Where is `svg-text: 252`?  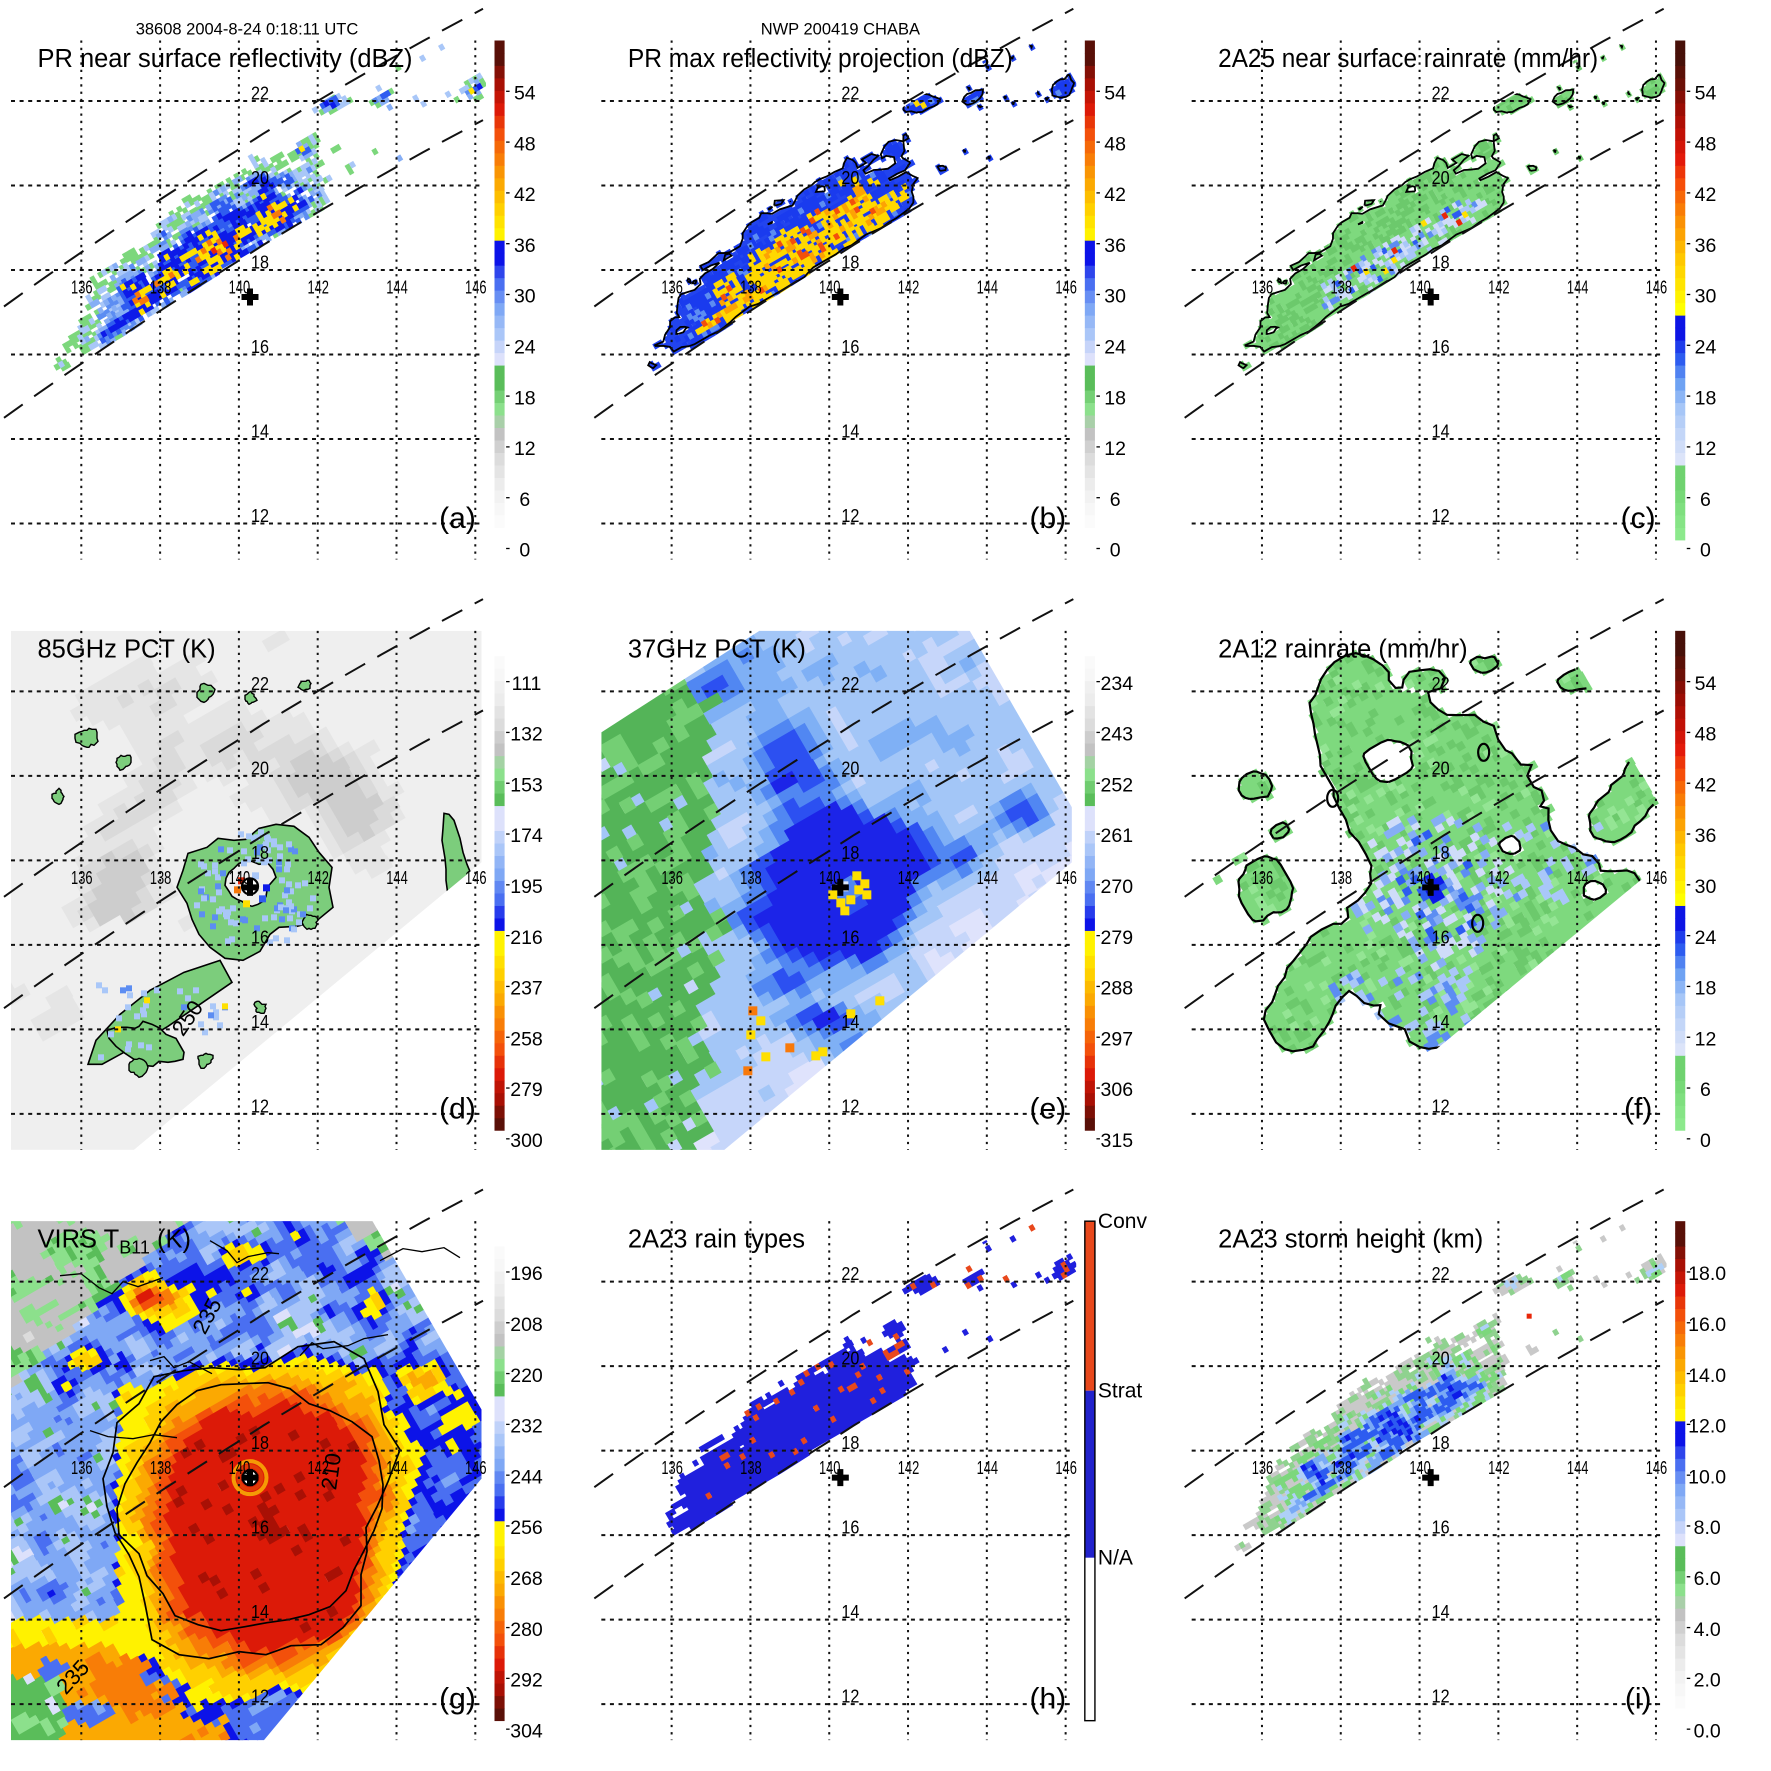
svg-text: 252 is located at coordinates (1117, 785).